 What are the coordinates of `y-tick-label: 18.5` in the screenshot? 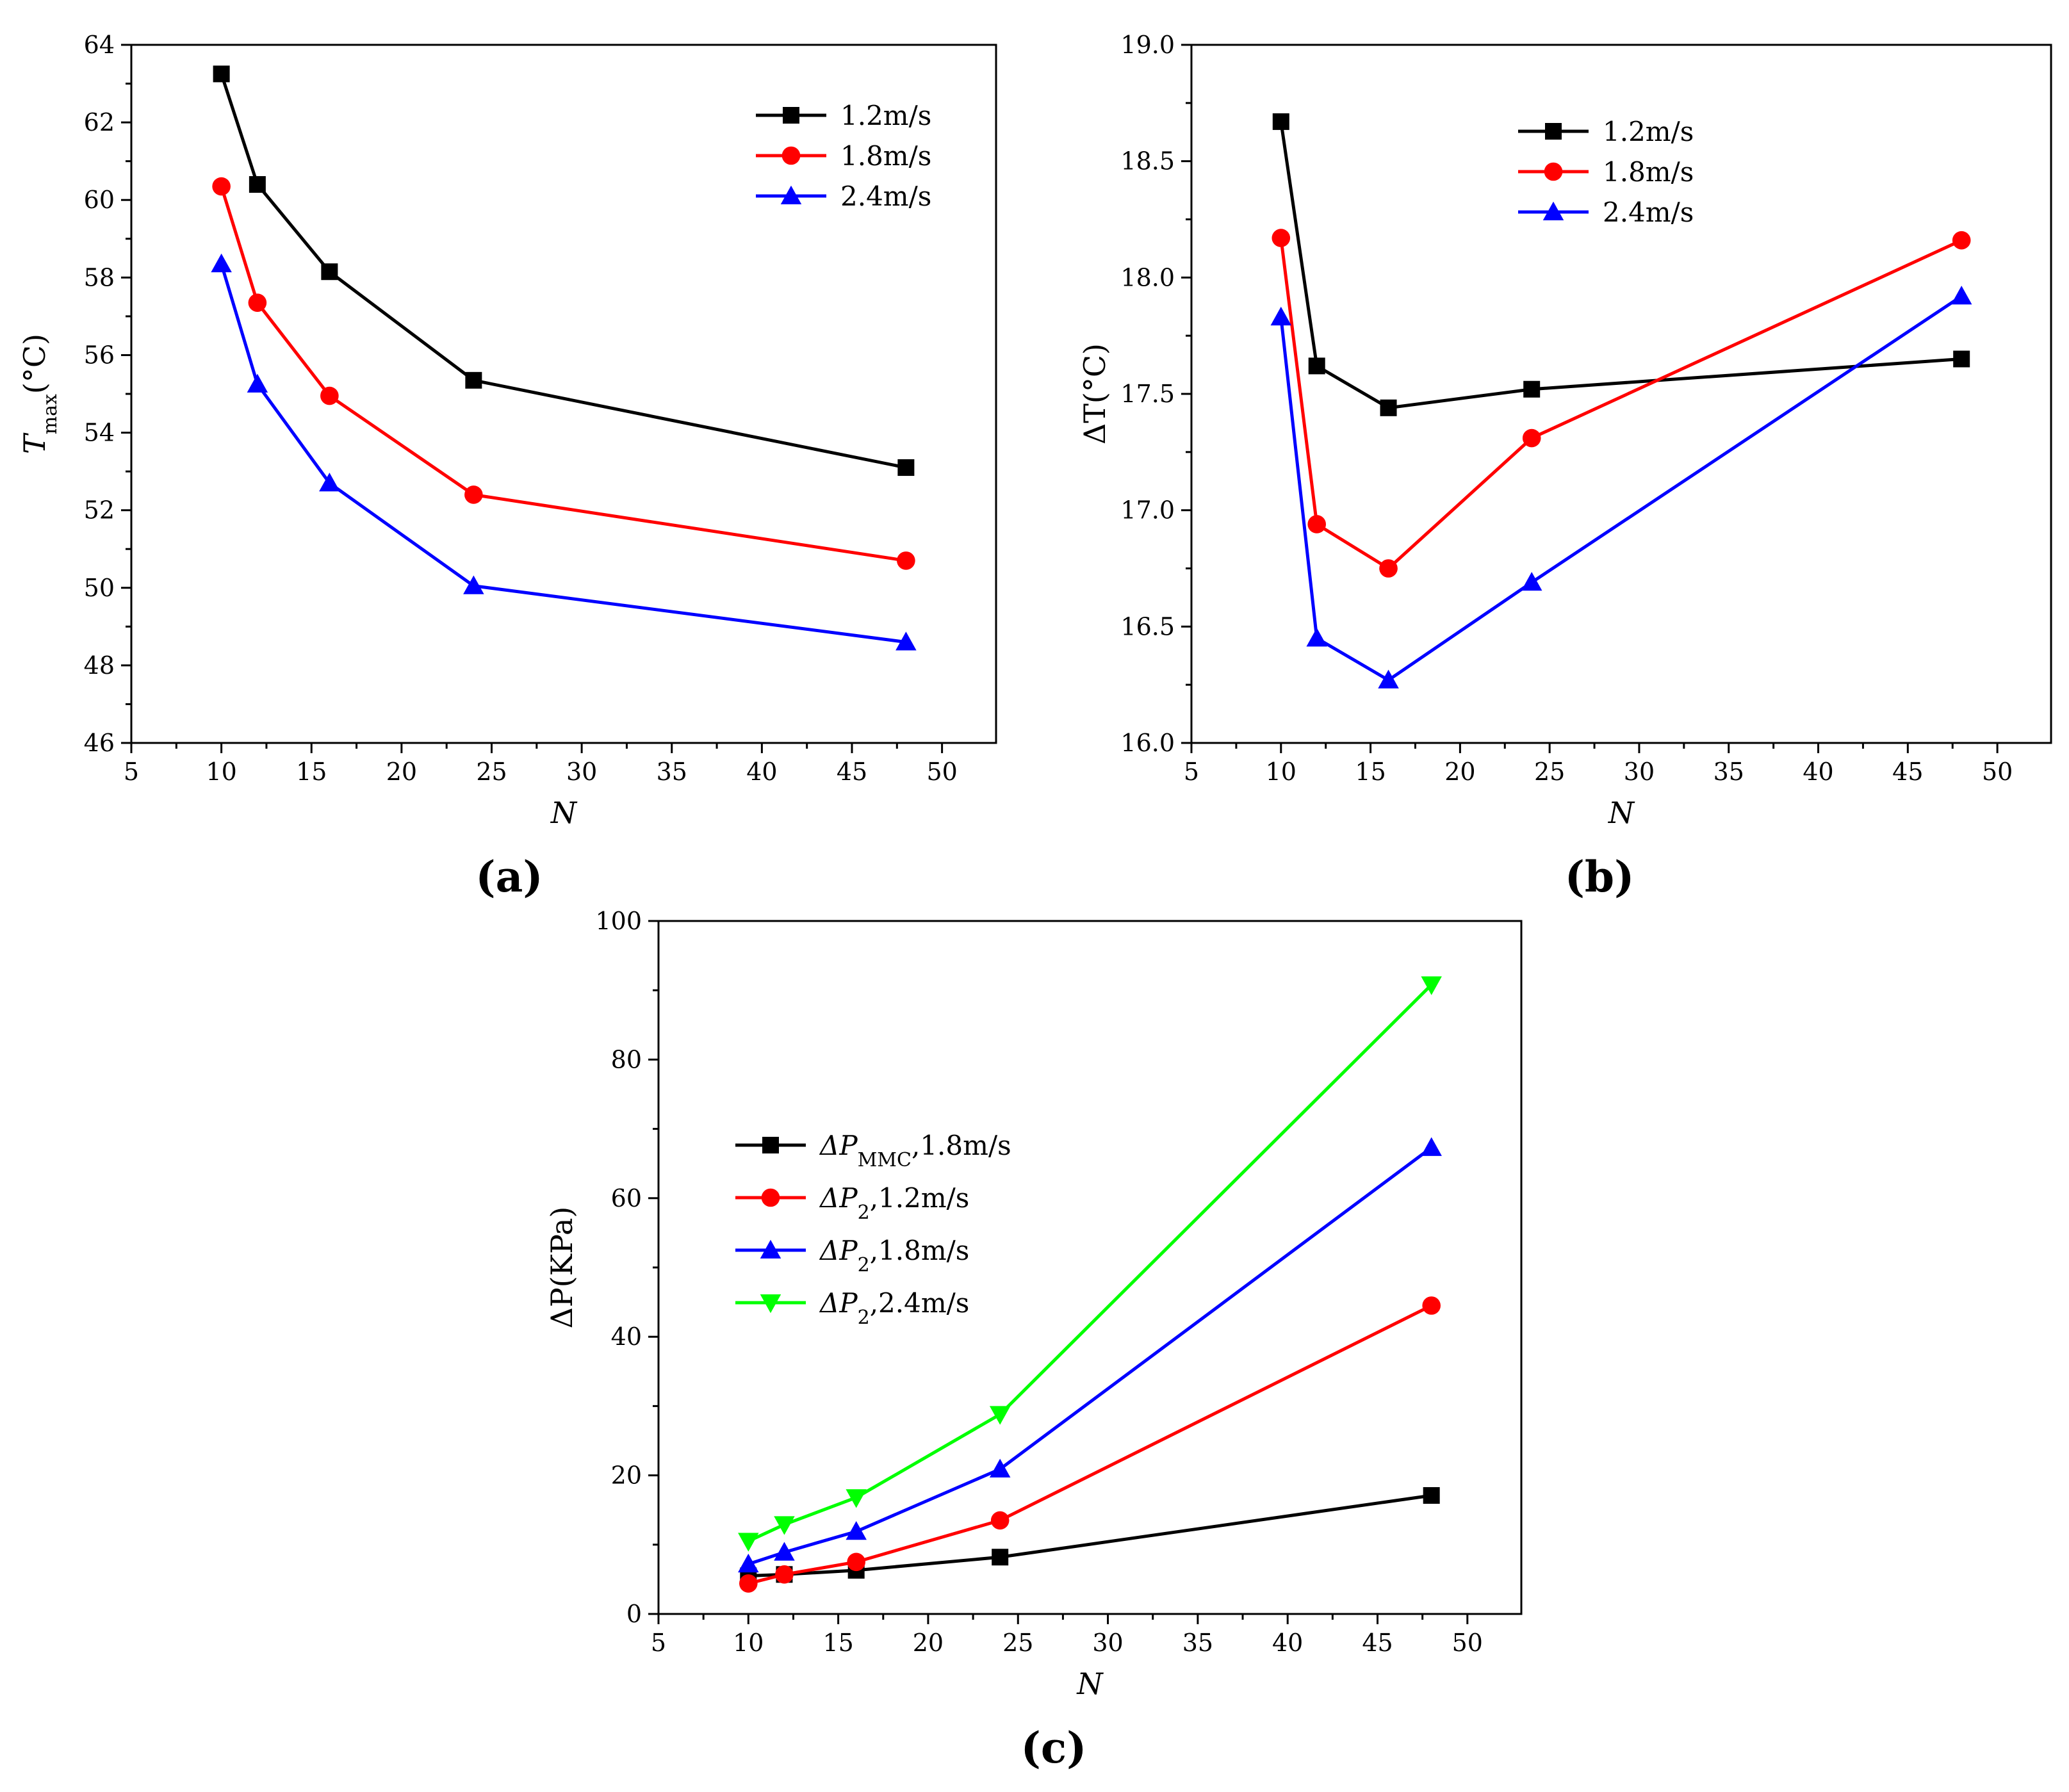 It's located at (1147, 161).